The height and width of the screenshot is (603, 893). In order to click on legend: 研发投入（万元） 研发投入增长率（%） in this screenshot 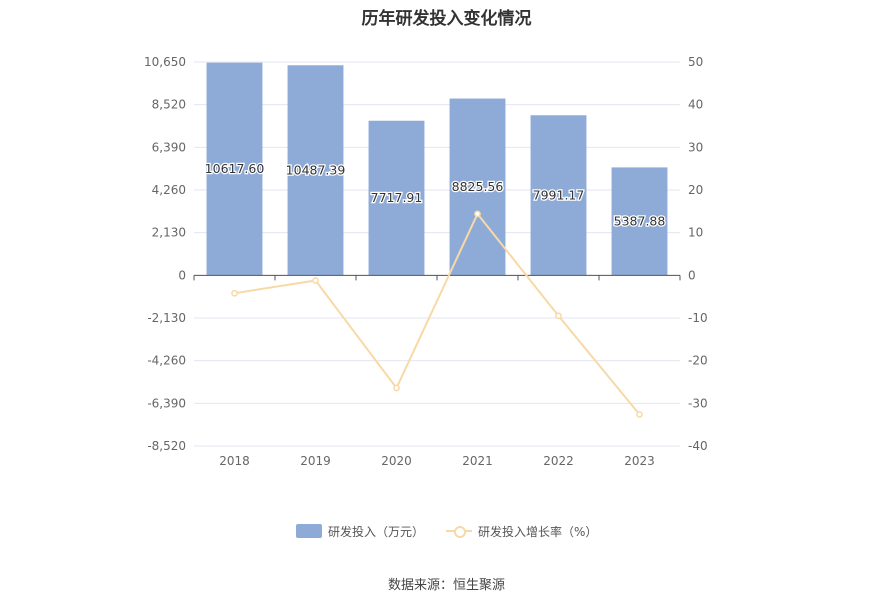, I will do `click(457, 531)`.